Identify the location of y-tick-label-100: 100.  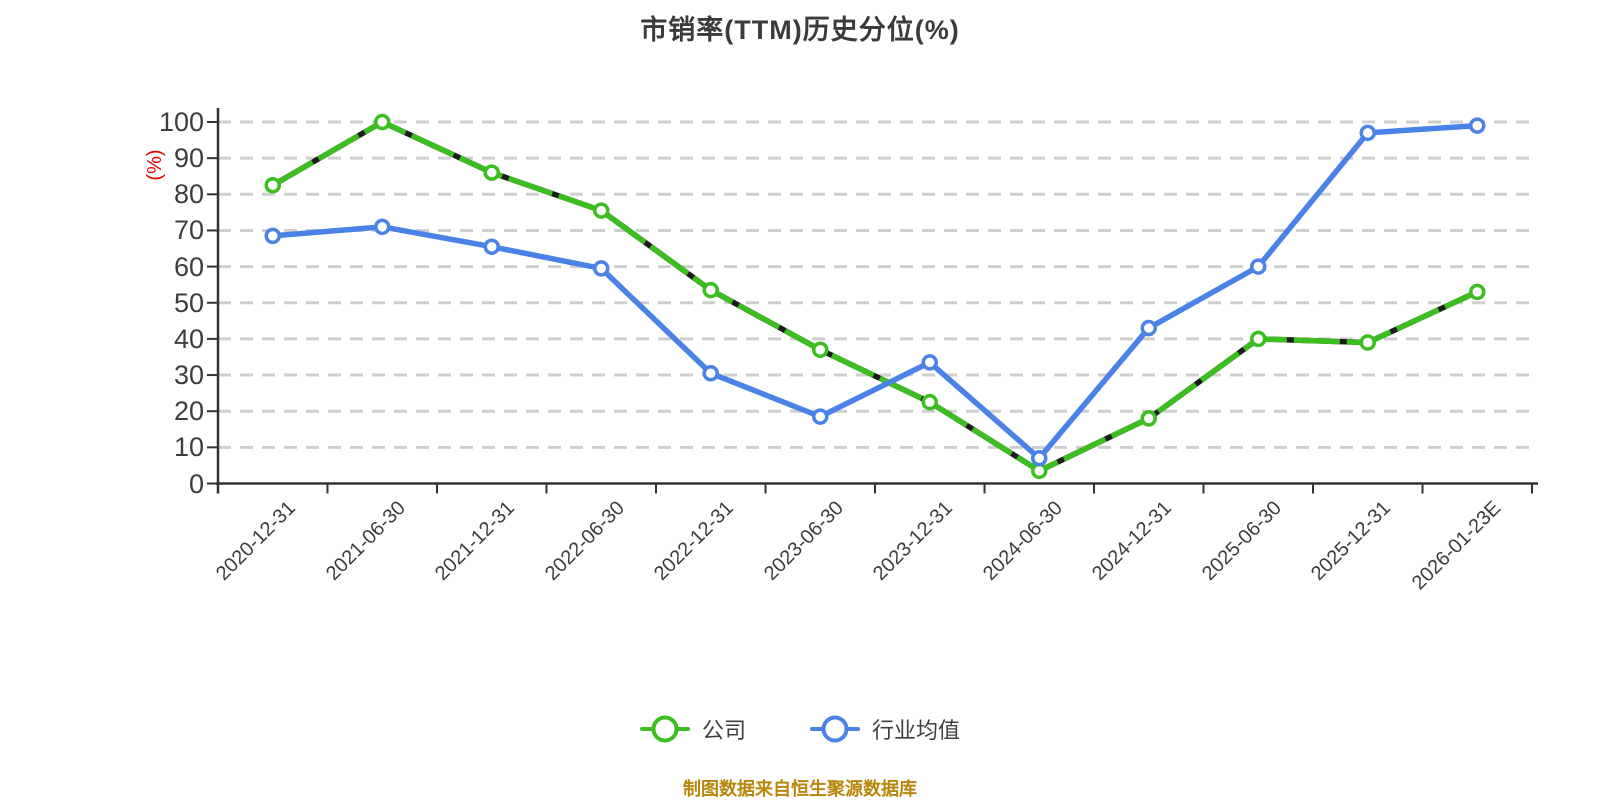
(181, 122).